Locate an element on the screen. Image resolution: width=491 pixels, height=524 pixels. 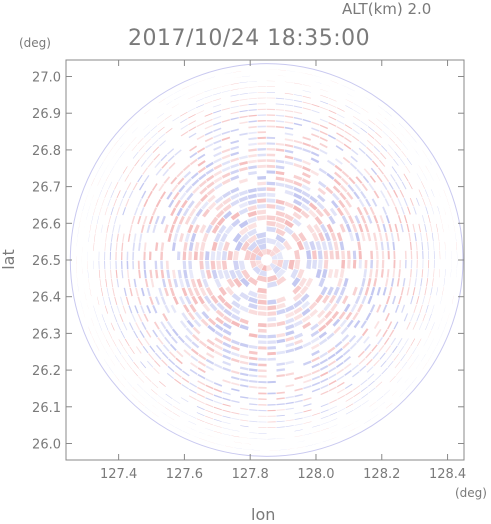
x-tick-label: 128.4 is located at coordinates (447, 474).